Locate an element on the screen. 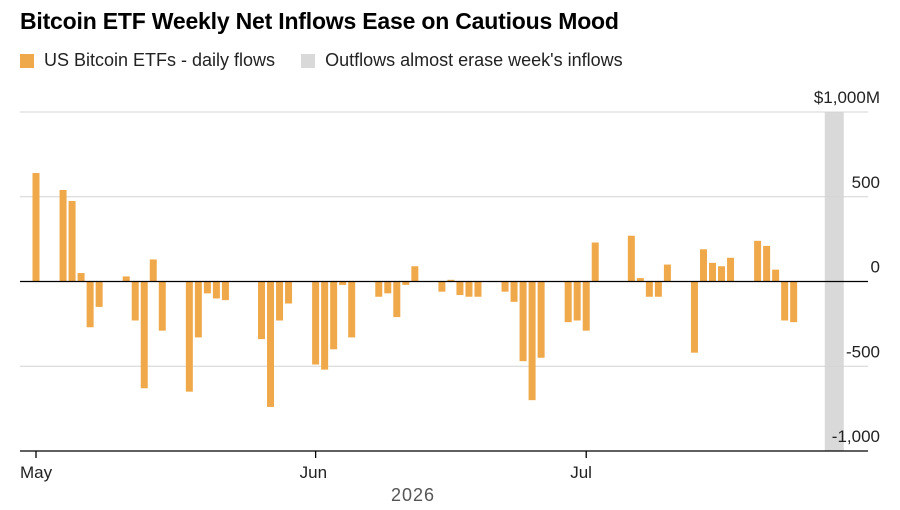  x-tick-label: May is located at coordinates (36, 472).